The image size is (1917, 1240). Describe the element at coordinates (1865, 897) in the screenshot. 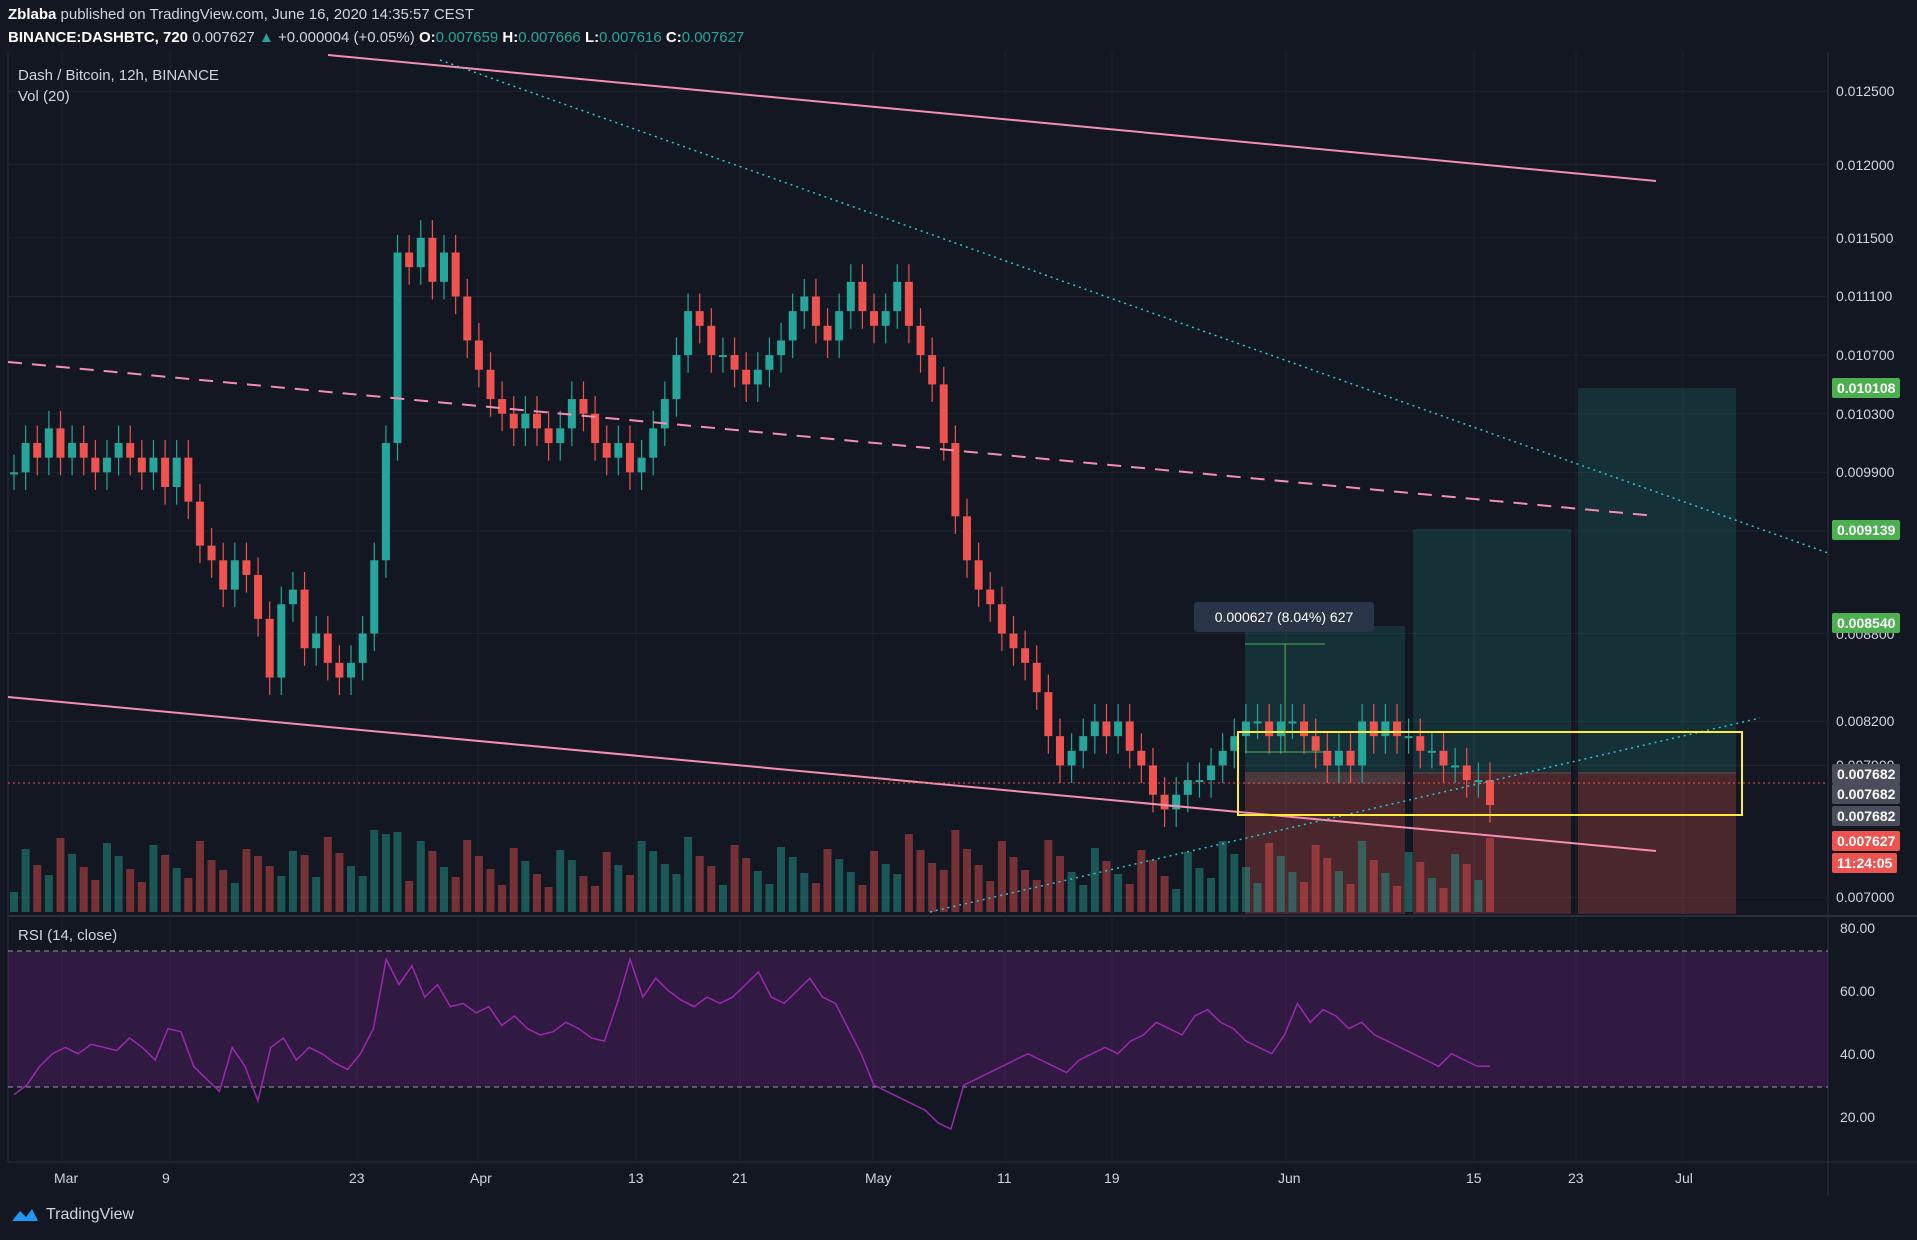

I see `price-tick-label: 0.007000` at that location.